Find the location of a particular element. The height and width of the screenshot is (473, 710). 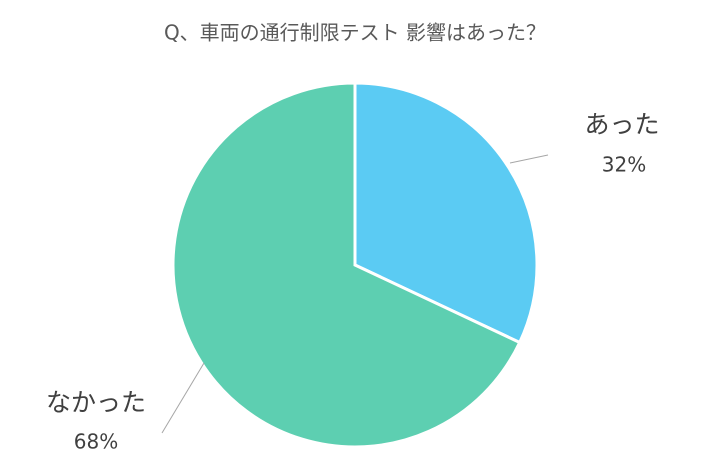

value-label: 68% is located at coordinates (96, 442).